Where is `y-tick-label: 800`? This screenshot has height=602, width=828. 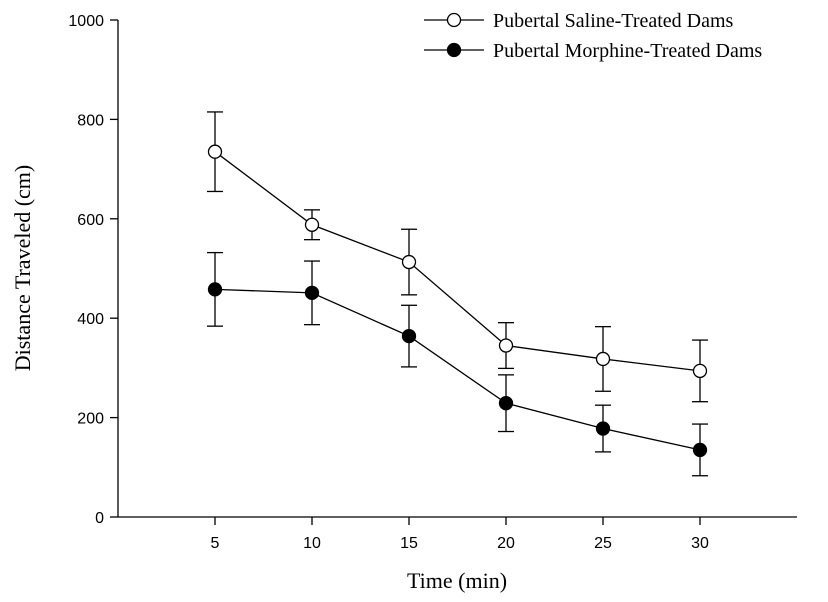
y-tick-label: 800 is located at coordinates (90, 120).